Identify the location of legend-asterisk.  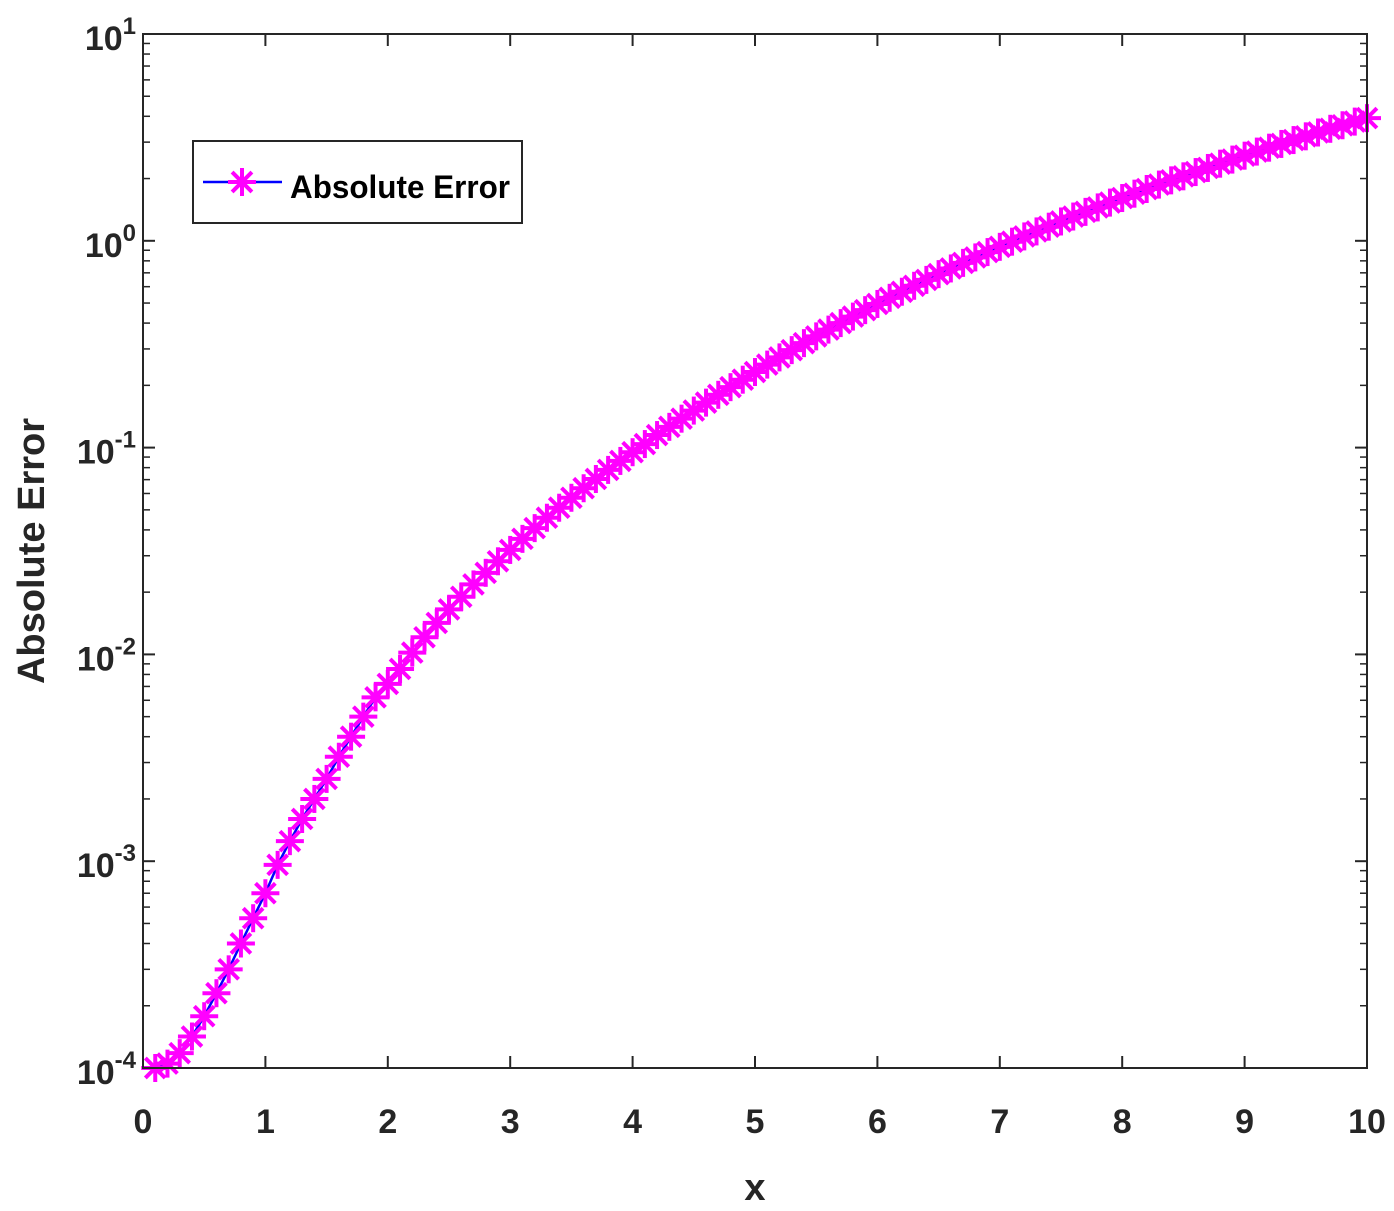
(242, 182).